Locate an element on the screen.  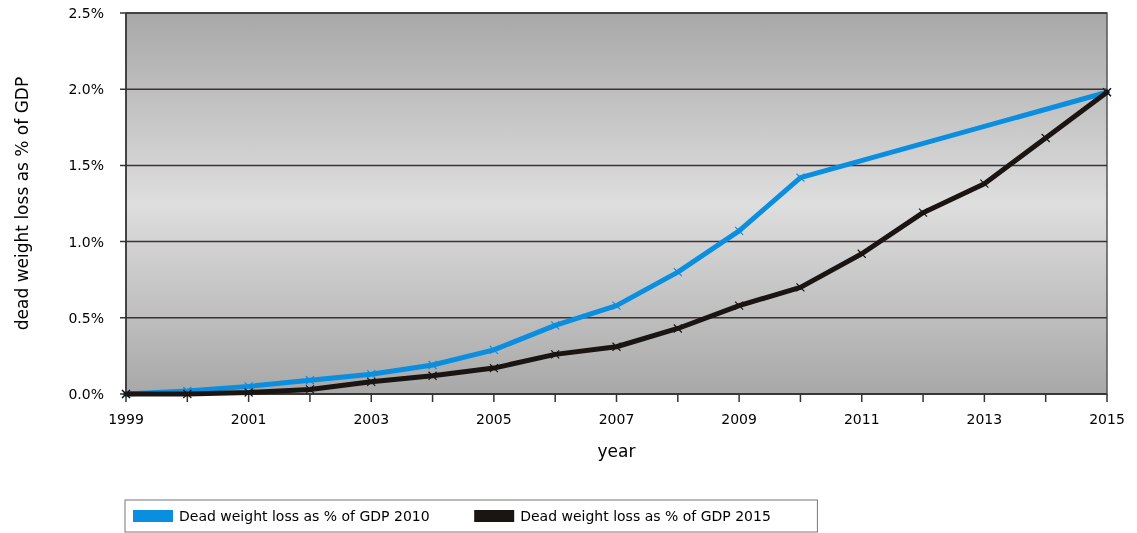
y-tick-label: 0.5% is located at coordinates (86, 317).